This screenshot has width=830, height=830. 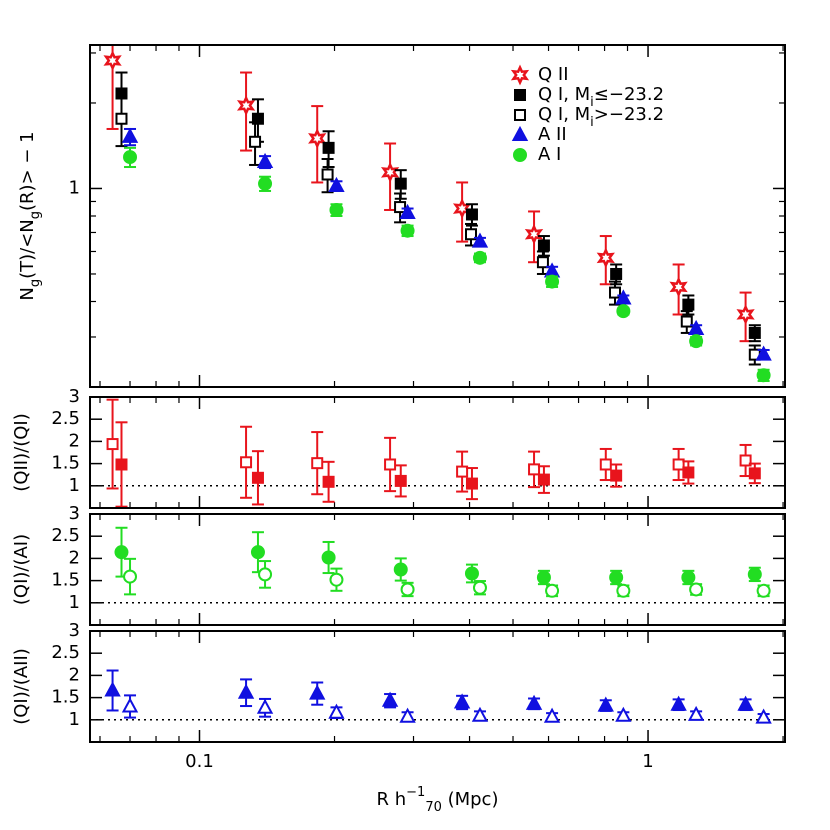 I want to click on x-tick-label: 1, so click(x=647, y=761).